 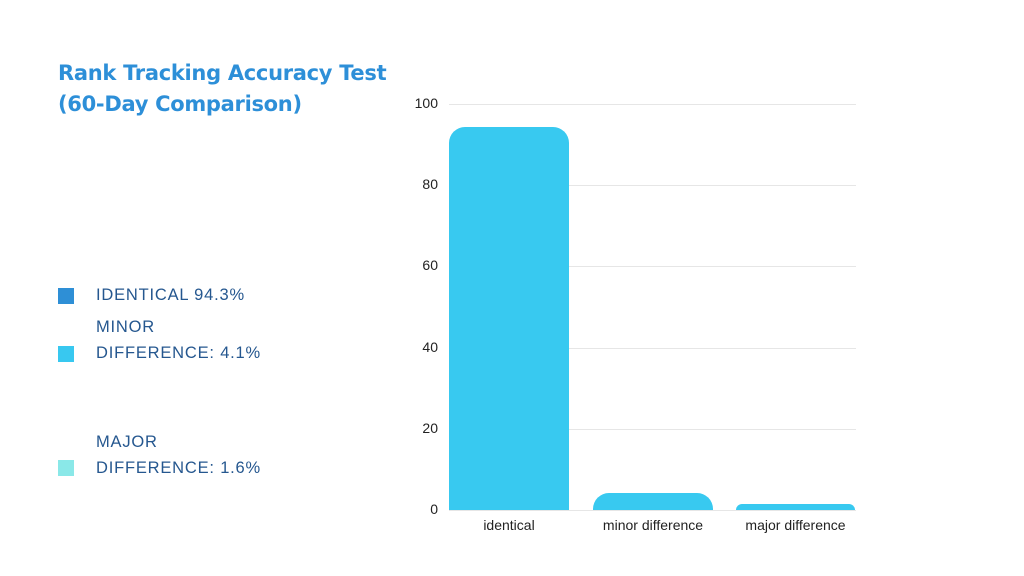 What do you see at coordinates (430, 184) in the screenshot?
I see `y-tick-label: 80` at bounding box center [430, 184].